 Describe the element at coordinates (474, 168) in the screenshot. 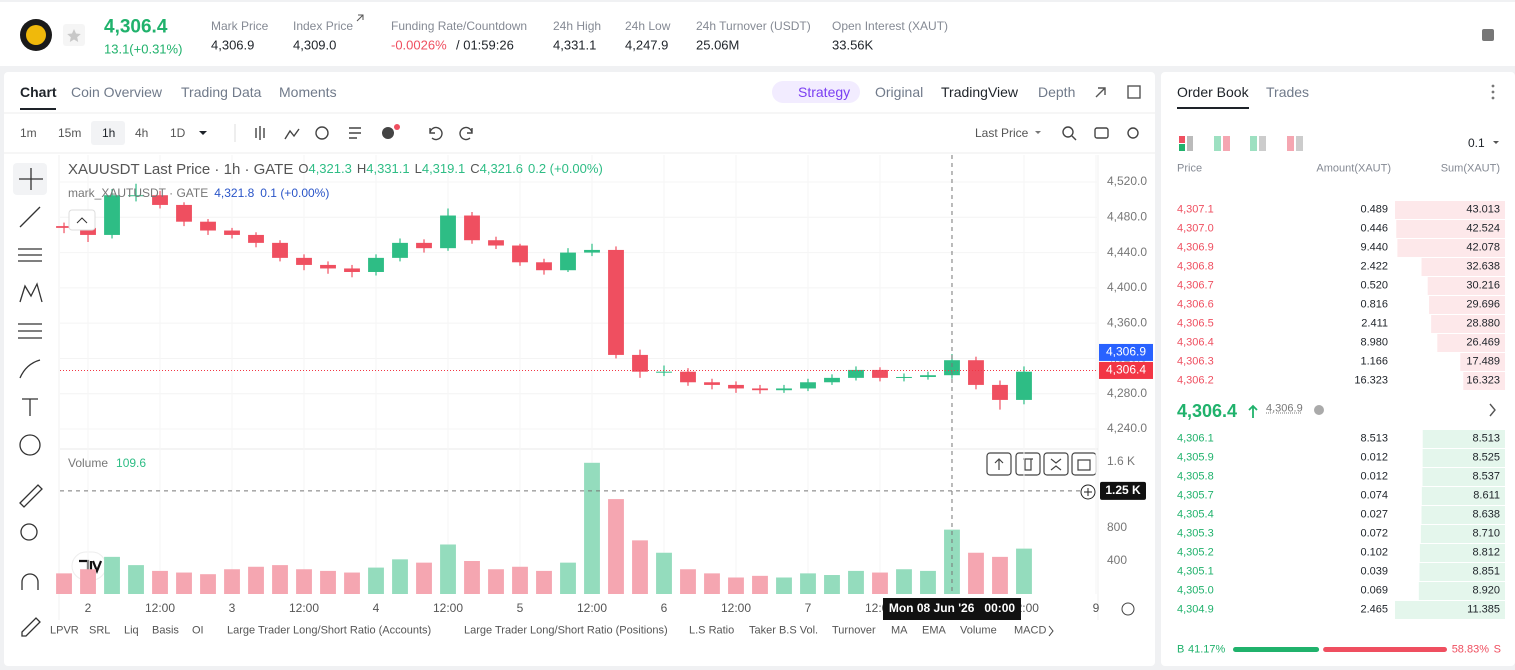

I see `legend-c: C` at that location.